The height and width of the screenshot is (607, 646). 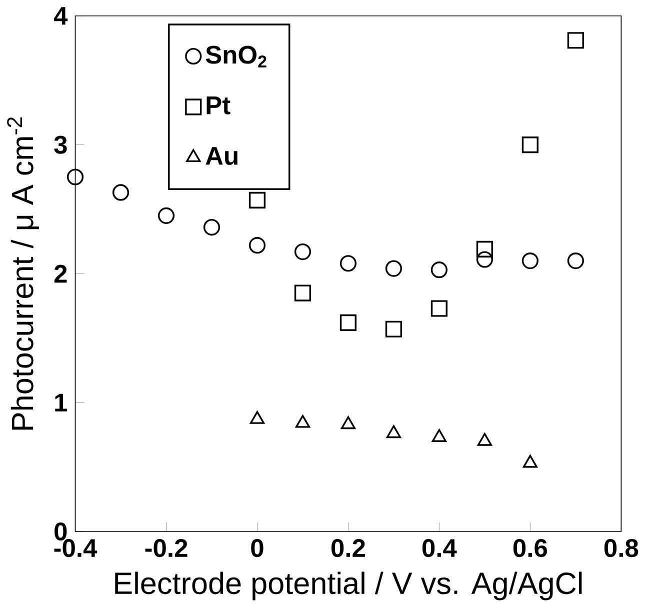 I want to click on y-tick-label: 2, so click(x=60, y=273).